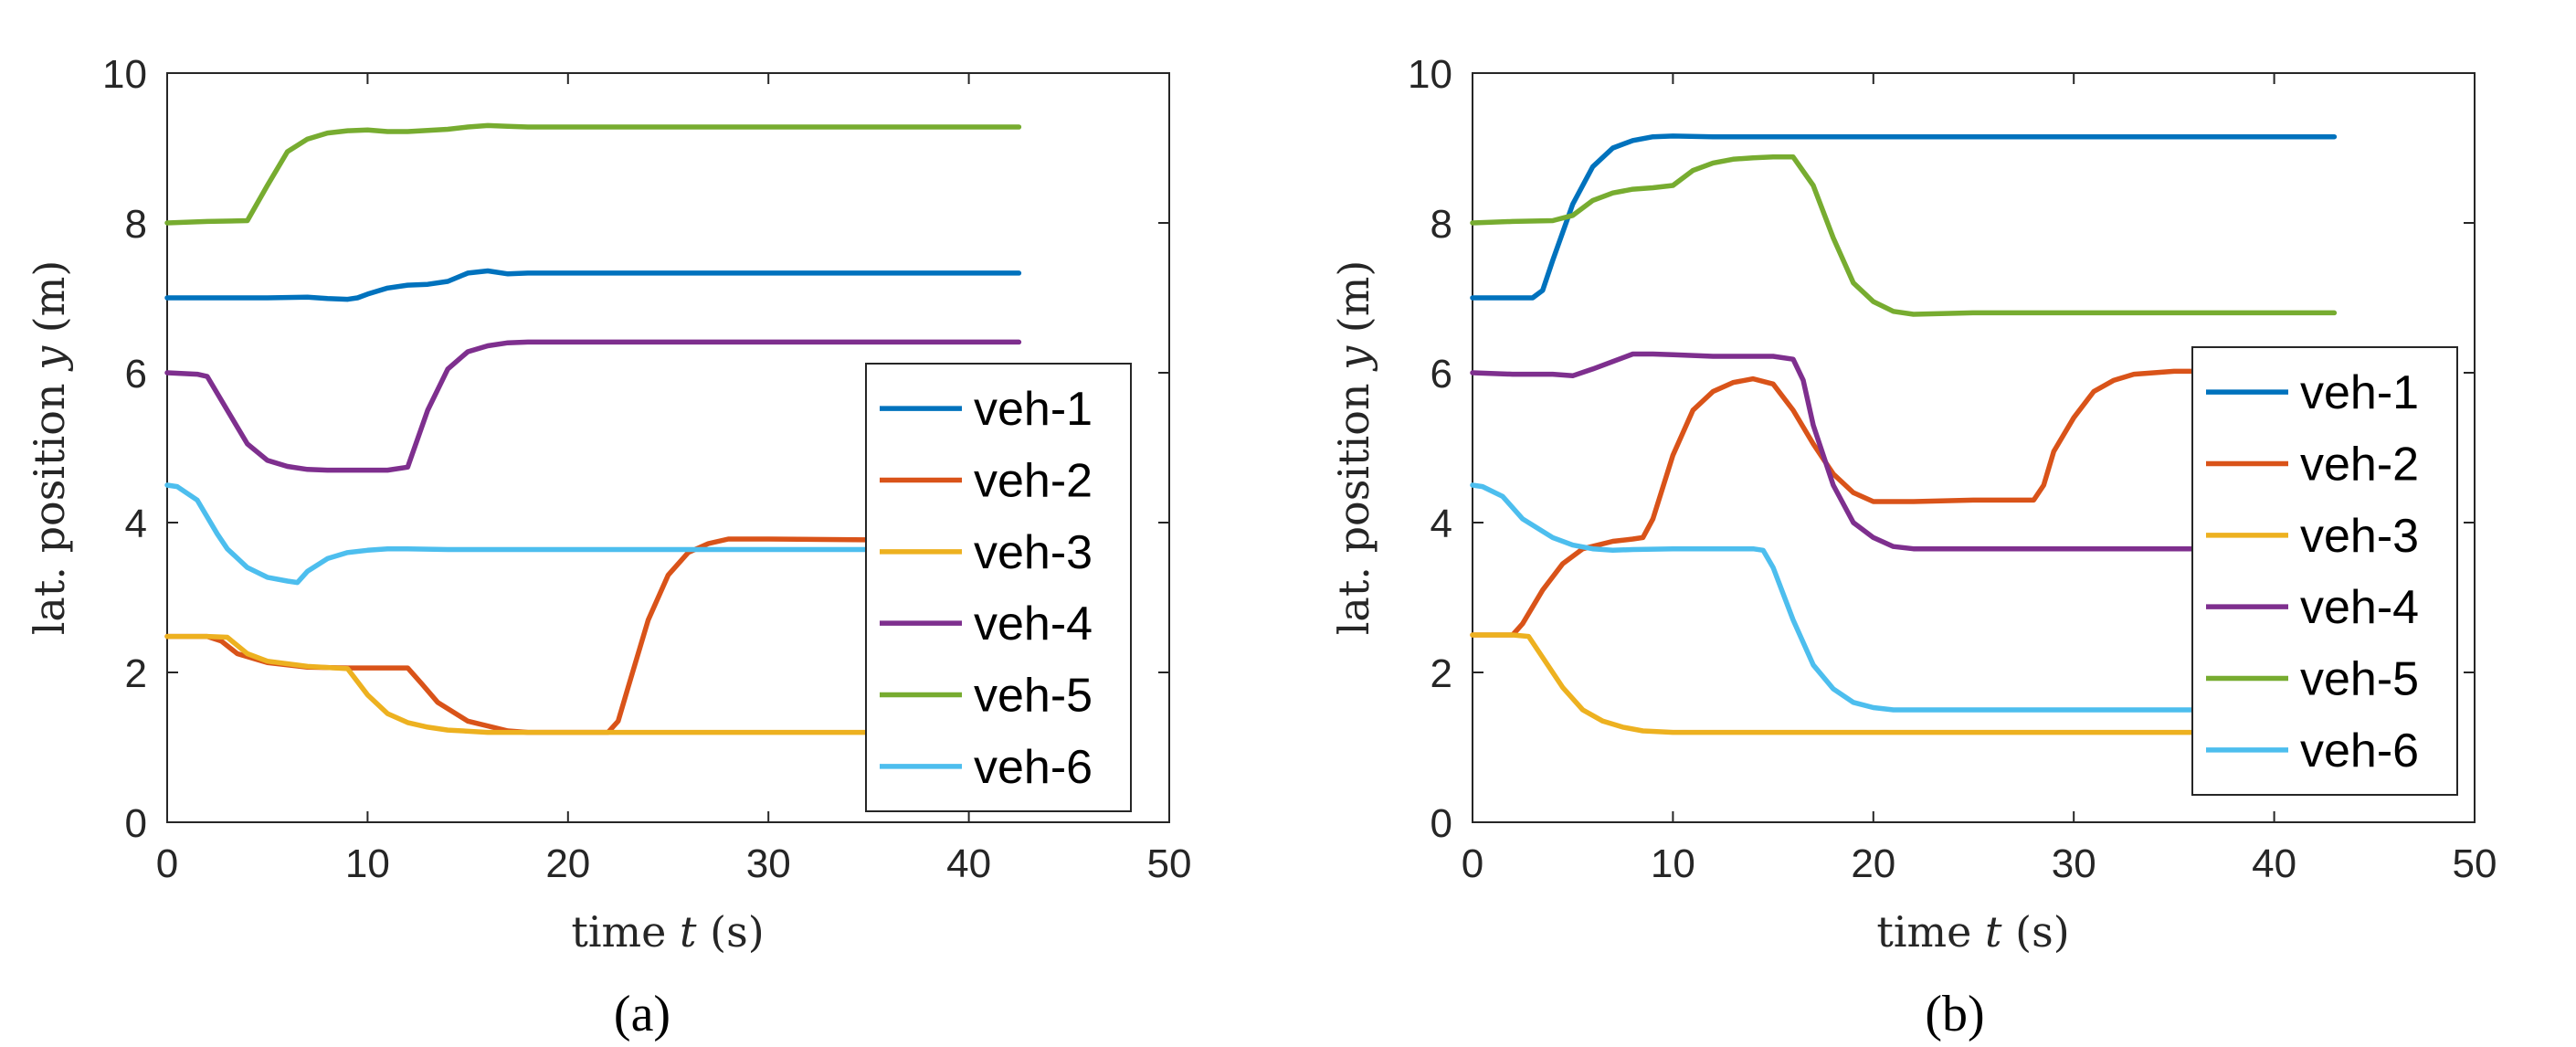  Describe the element at coordinates (1955, 1014) in the screenshot. I see `caption-b: (b)` at that location.